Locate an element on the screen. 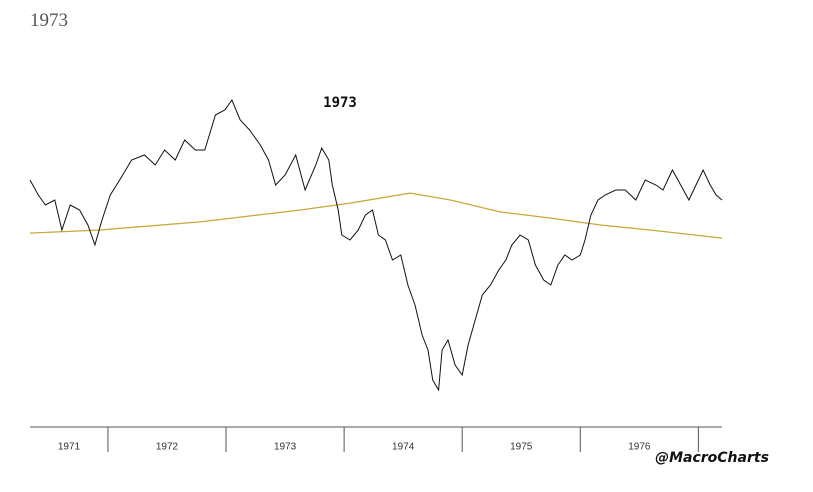 This screenshot has width=813, height=492. x-tick-label: 1976 is located at coordinates (639, 447).